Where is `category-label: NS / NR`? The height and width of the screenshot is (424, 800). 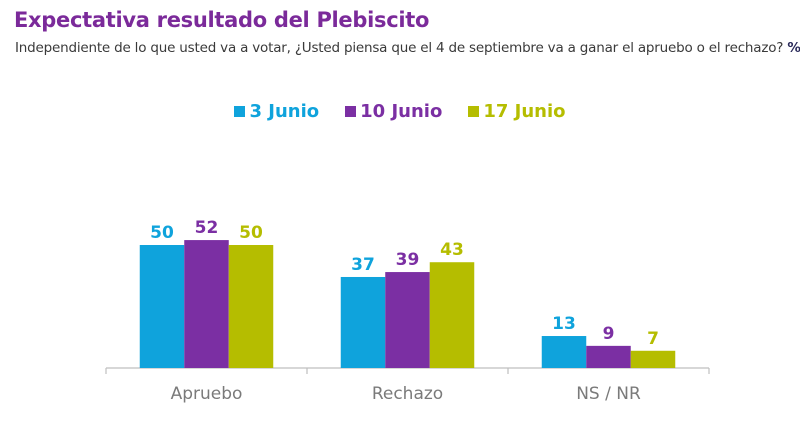 category-label: NS / NR is located at coordinates (608, 394).